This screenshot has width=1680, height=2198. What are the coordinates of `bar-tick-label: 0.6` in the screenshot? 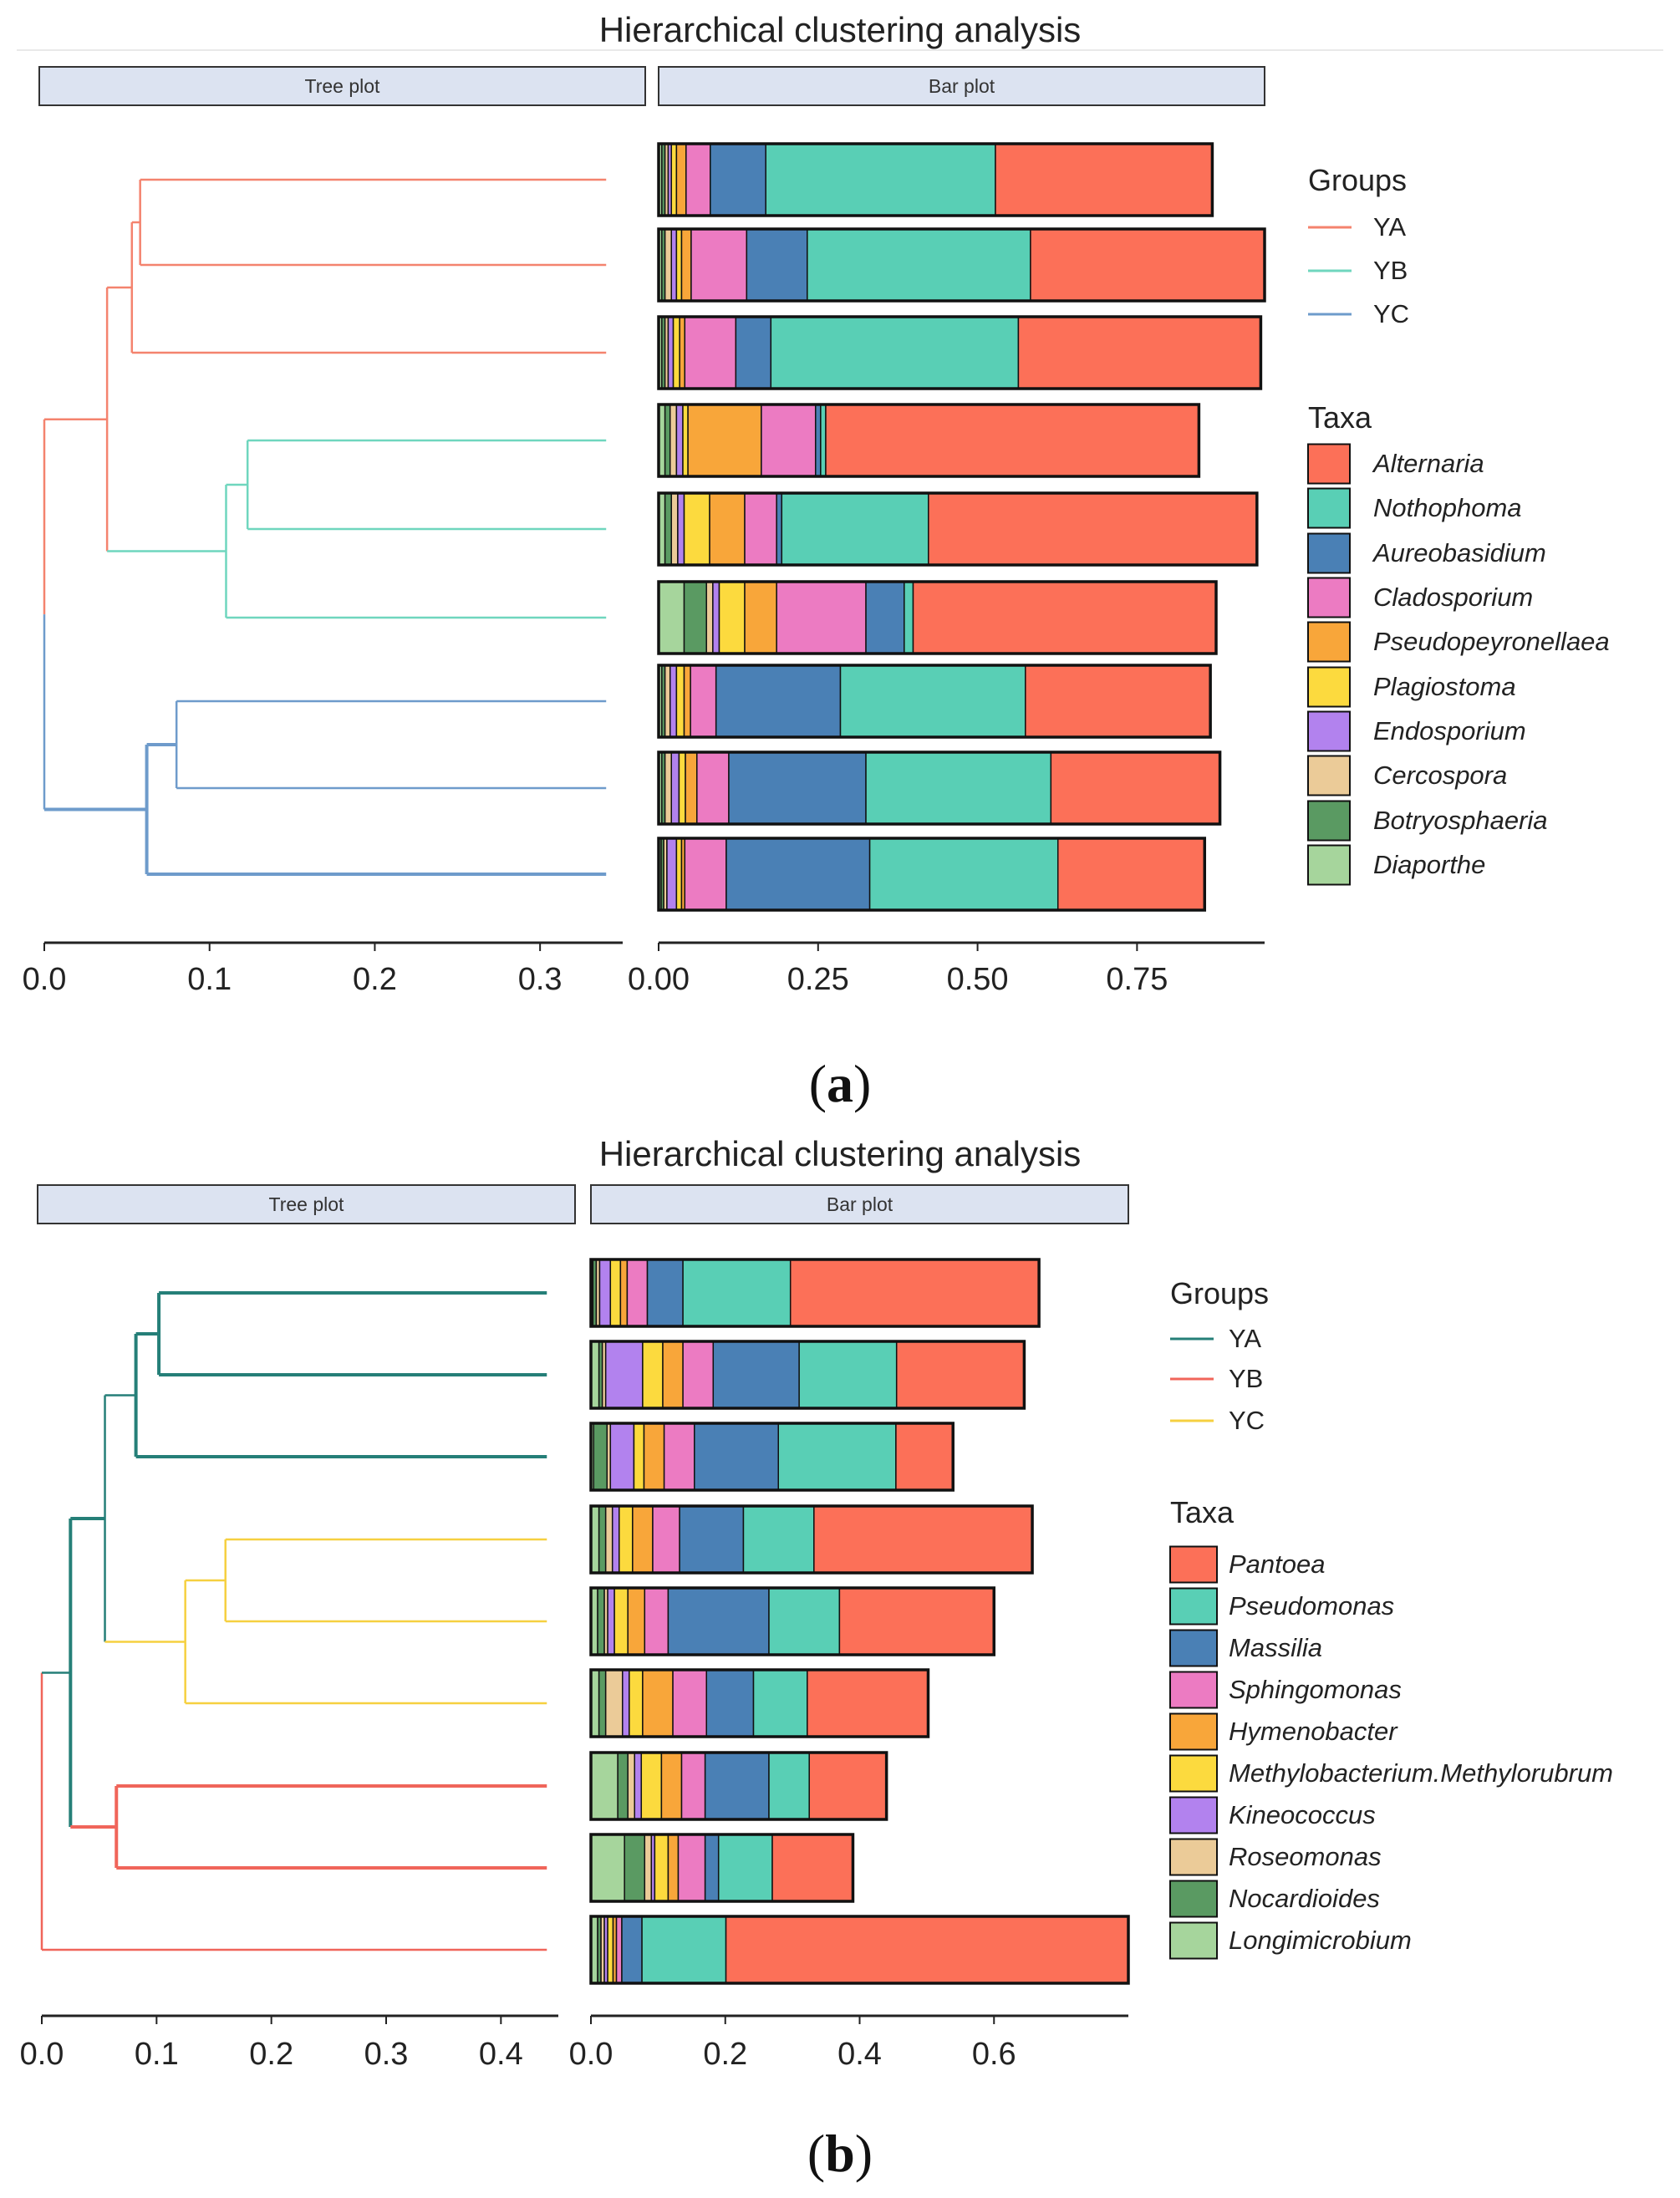 It's located at (994, 2054).